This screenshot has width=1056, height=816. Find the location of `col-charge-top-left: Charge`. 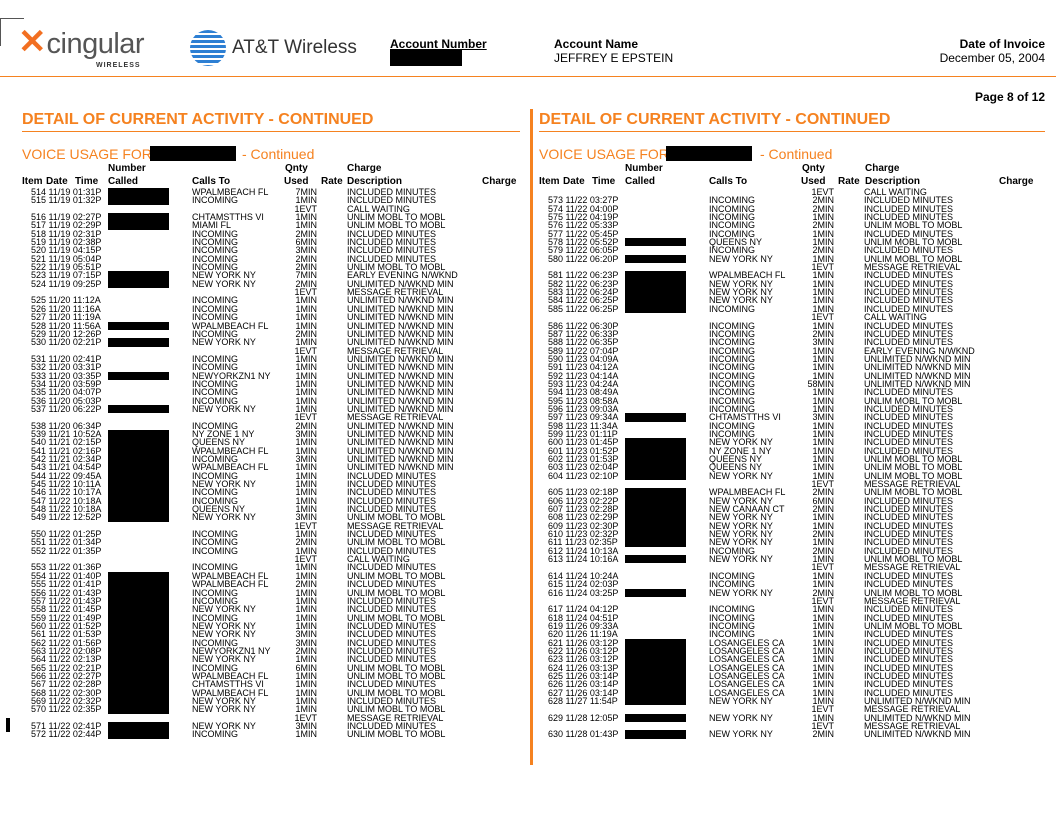

col-charge-top-left: Charge is located at coordinates (364, 168).